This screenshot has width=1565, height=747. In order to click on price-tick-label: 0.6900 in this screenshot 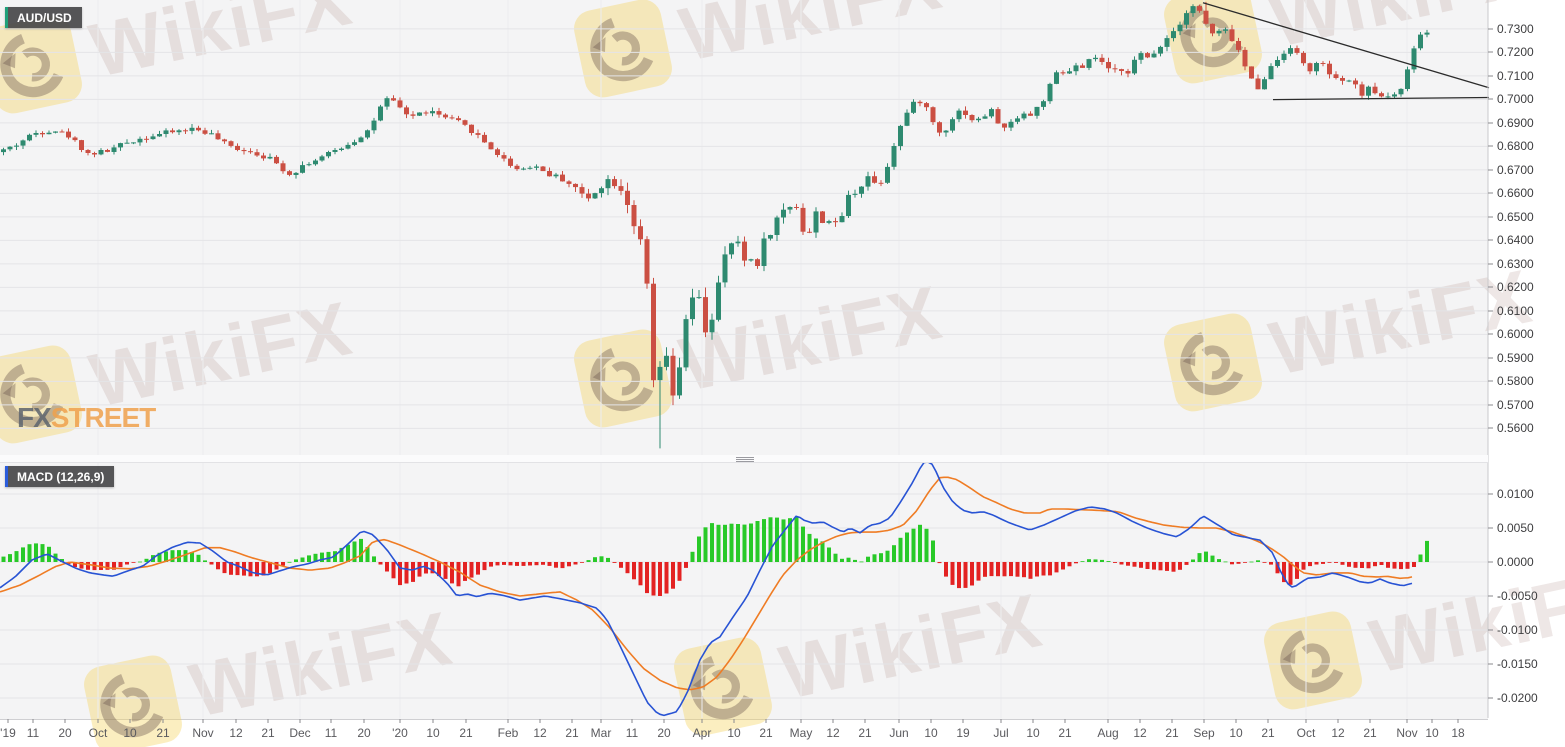, I will do `click(1515, 123)`.